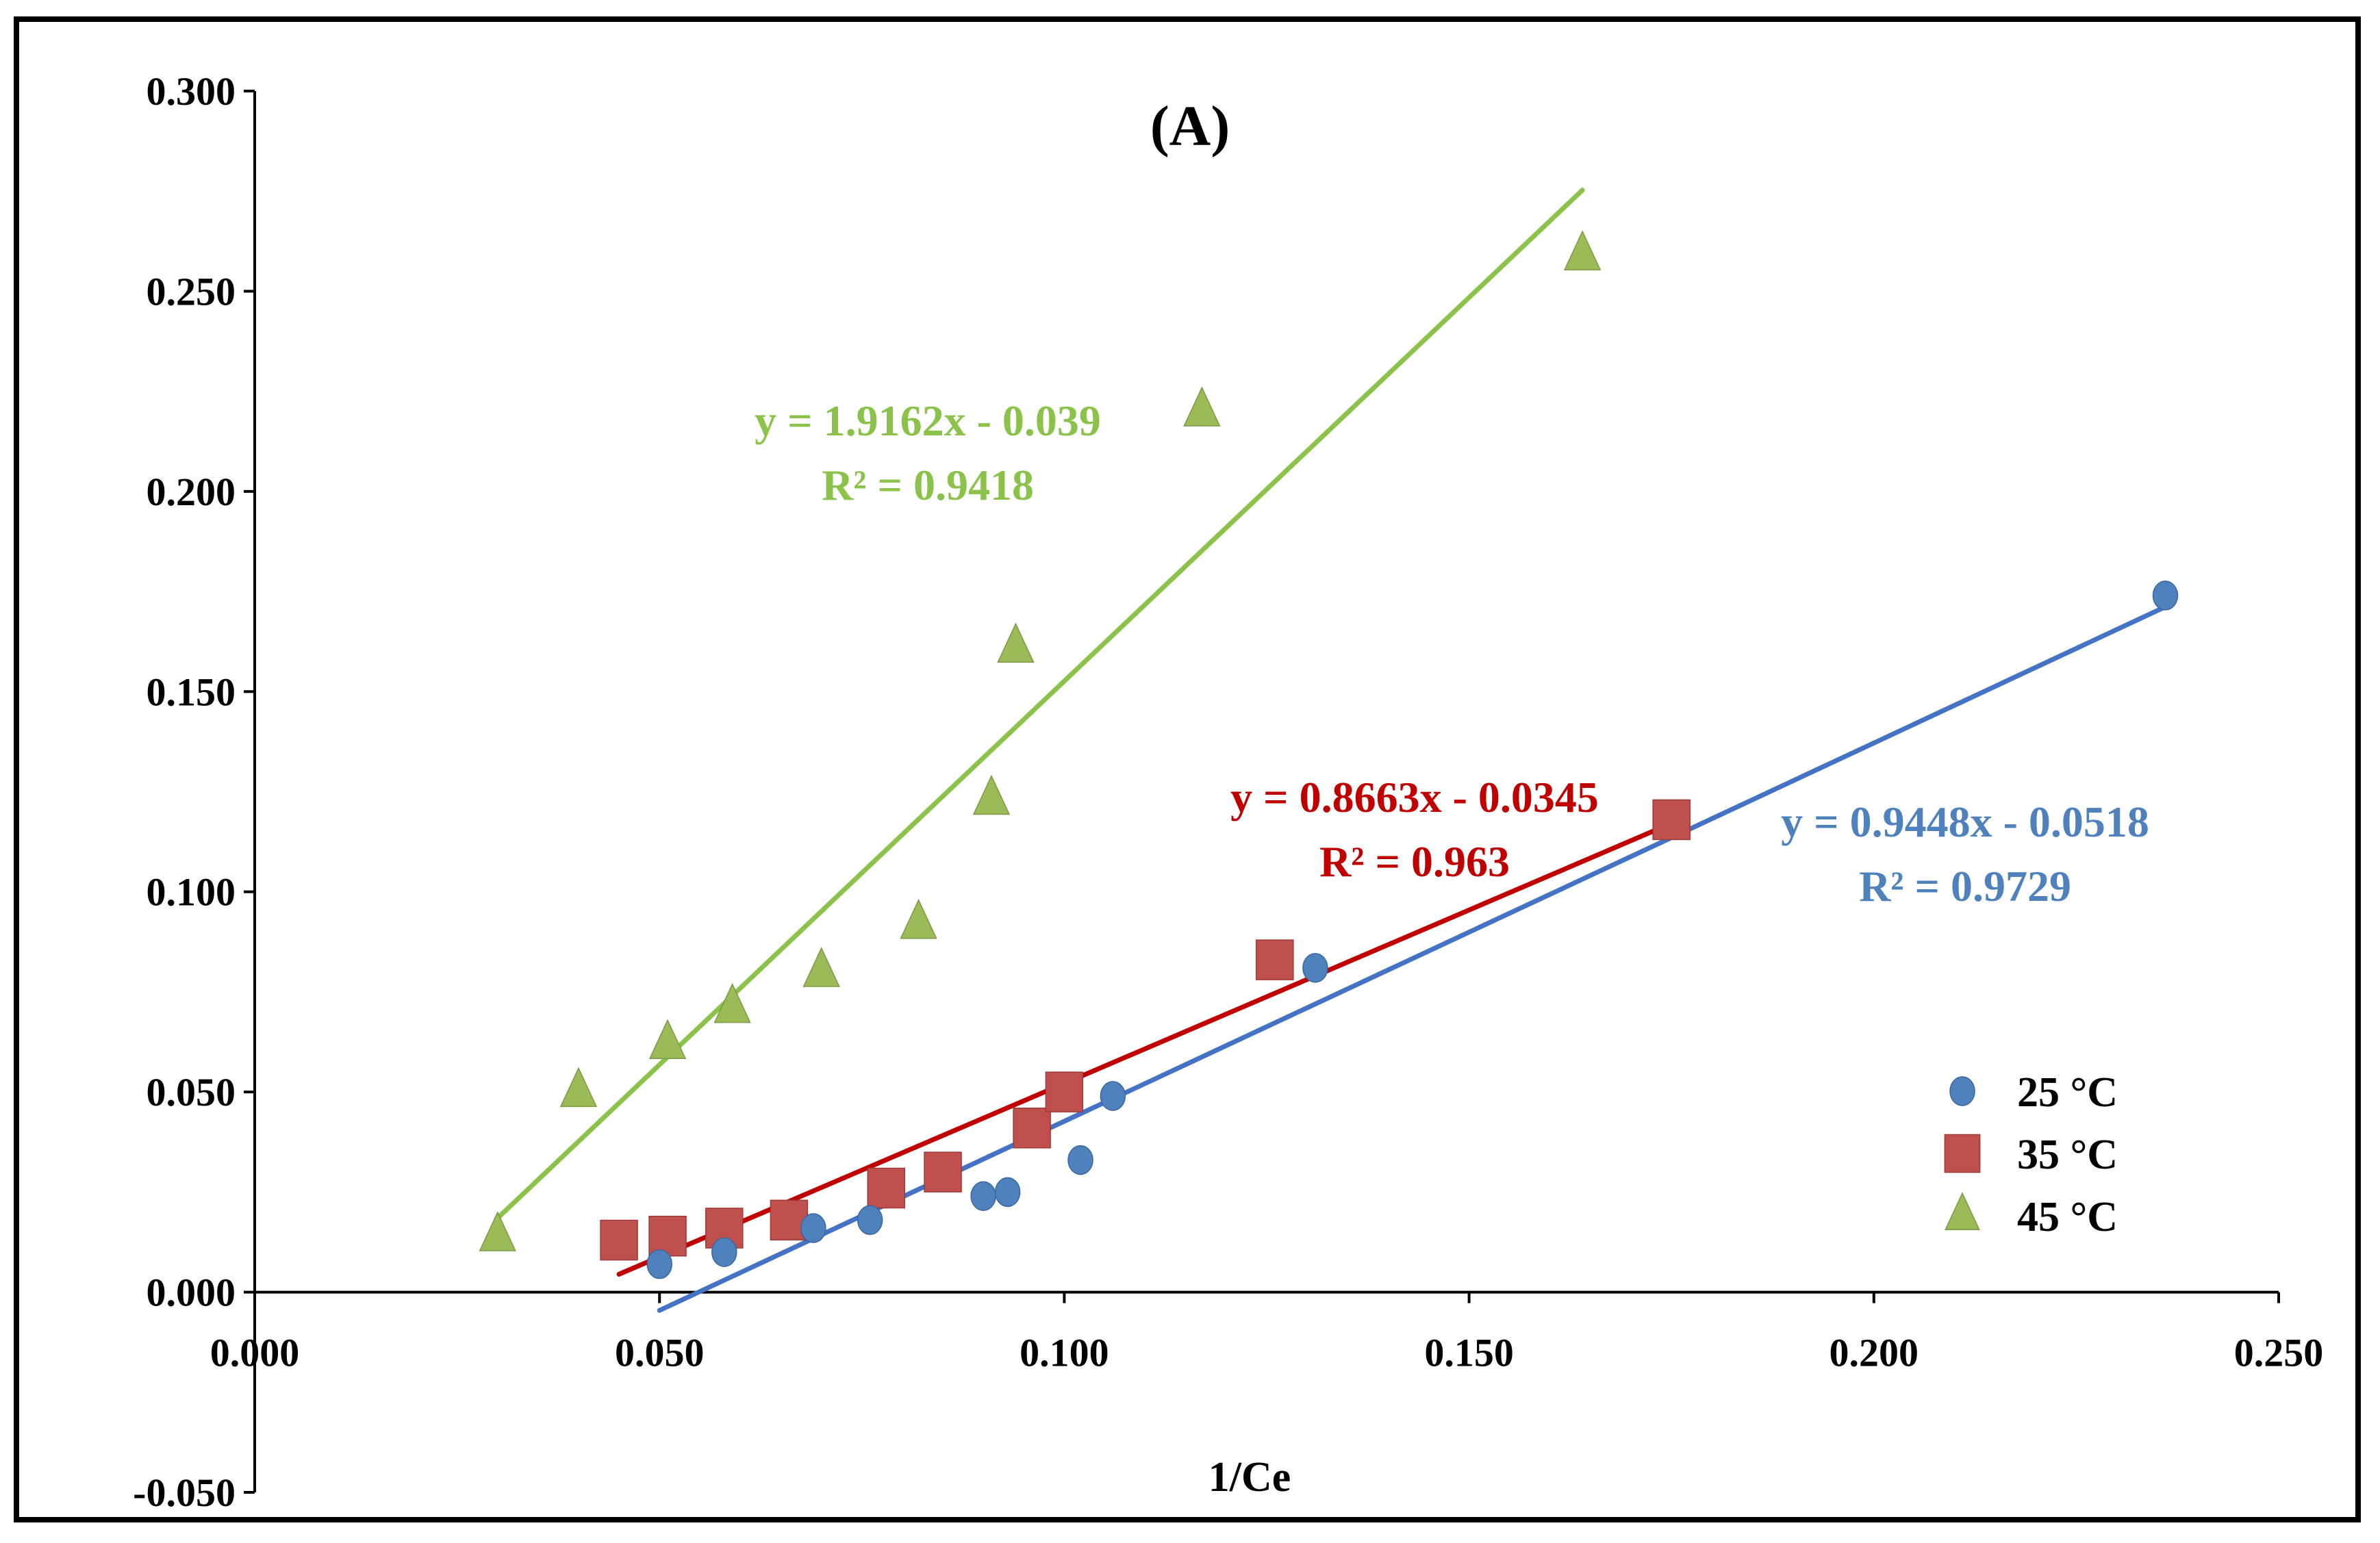 The height and width of the screenshot is (1543, 2380). Describe the element at coordinates (2067, 1217) in the screenshot. I see `legend-label: 45 °C` at that location.